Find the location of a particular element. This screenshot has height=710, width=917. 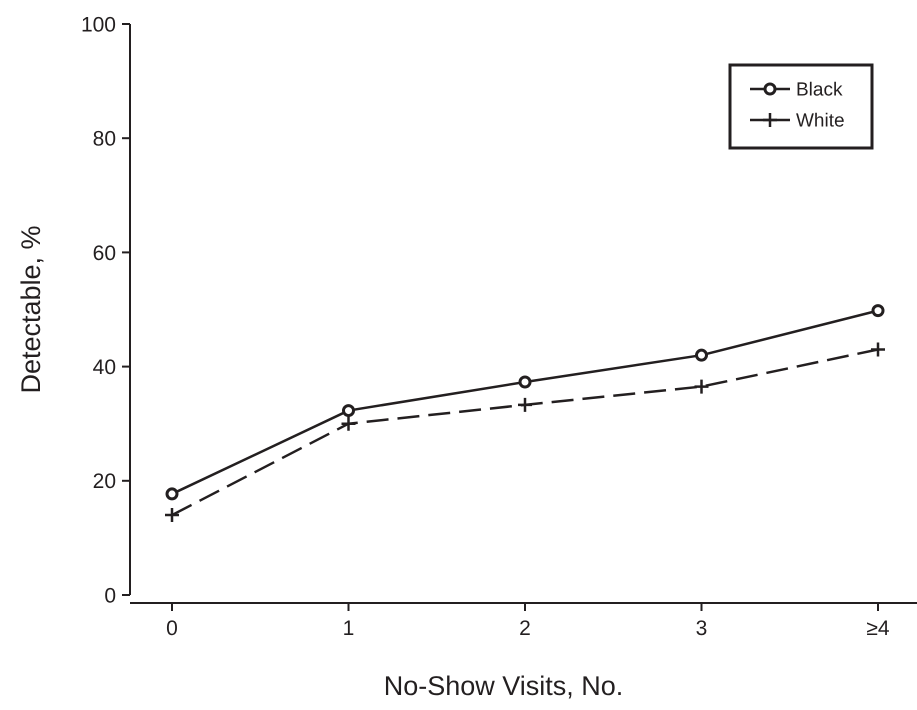

y-tick-label: 20 is located at coordinates (104, 482).